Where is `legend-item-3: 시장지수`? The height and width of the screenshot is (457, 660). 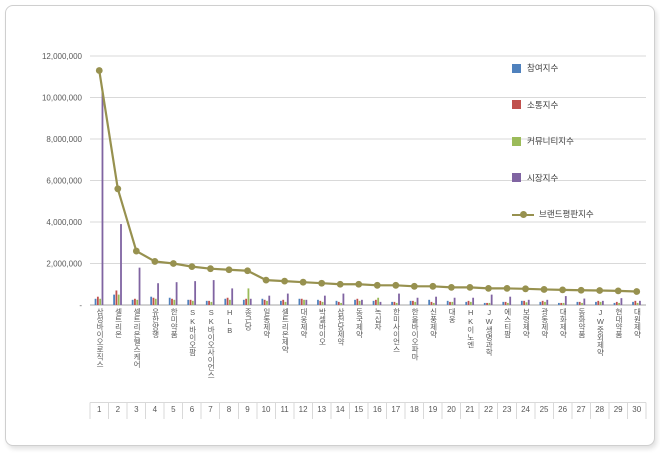
legend-item-3: 시장지수 is located at coordinates (553, 178).